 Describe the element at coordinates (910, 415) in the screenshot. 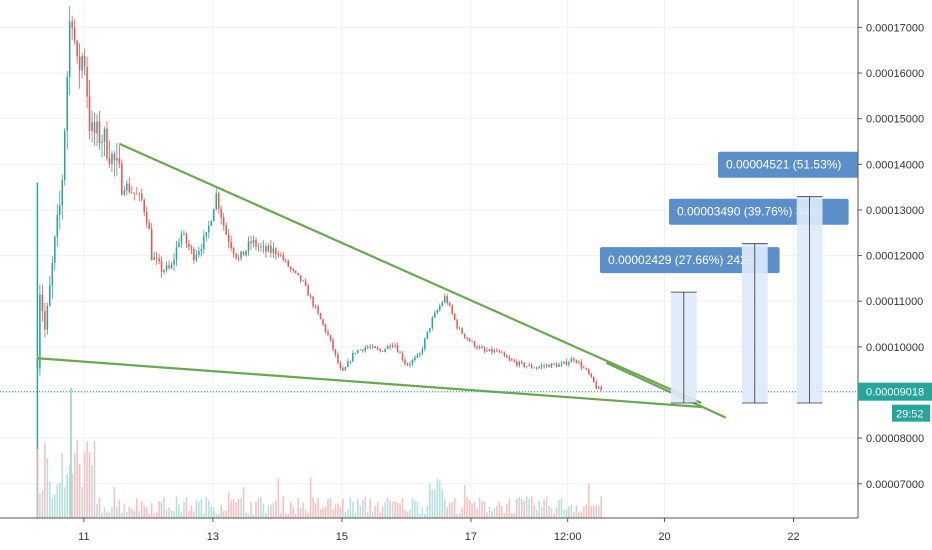

I see `countdown-label: 29:52` at that location.